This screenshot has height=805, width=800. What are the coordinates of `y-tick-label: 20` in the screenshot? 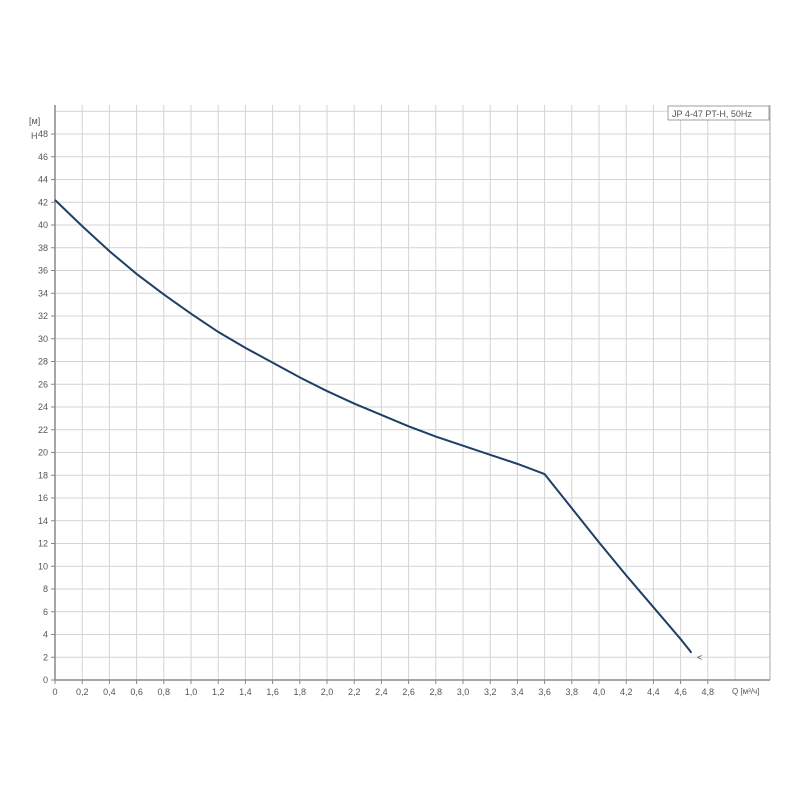 It's located at (43, 453).